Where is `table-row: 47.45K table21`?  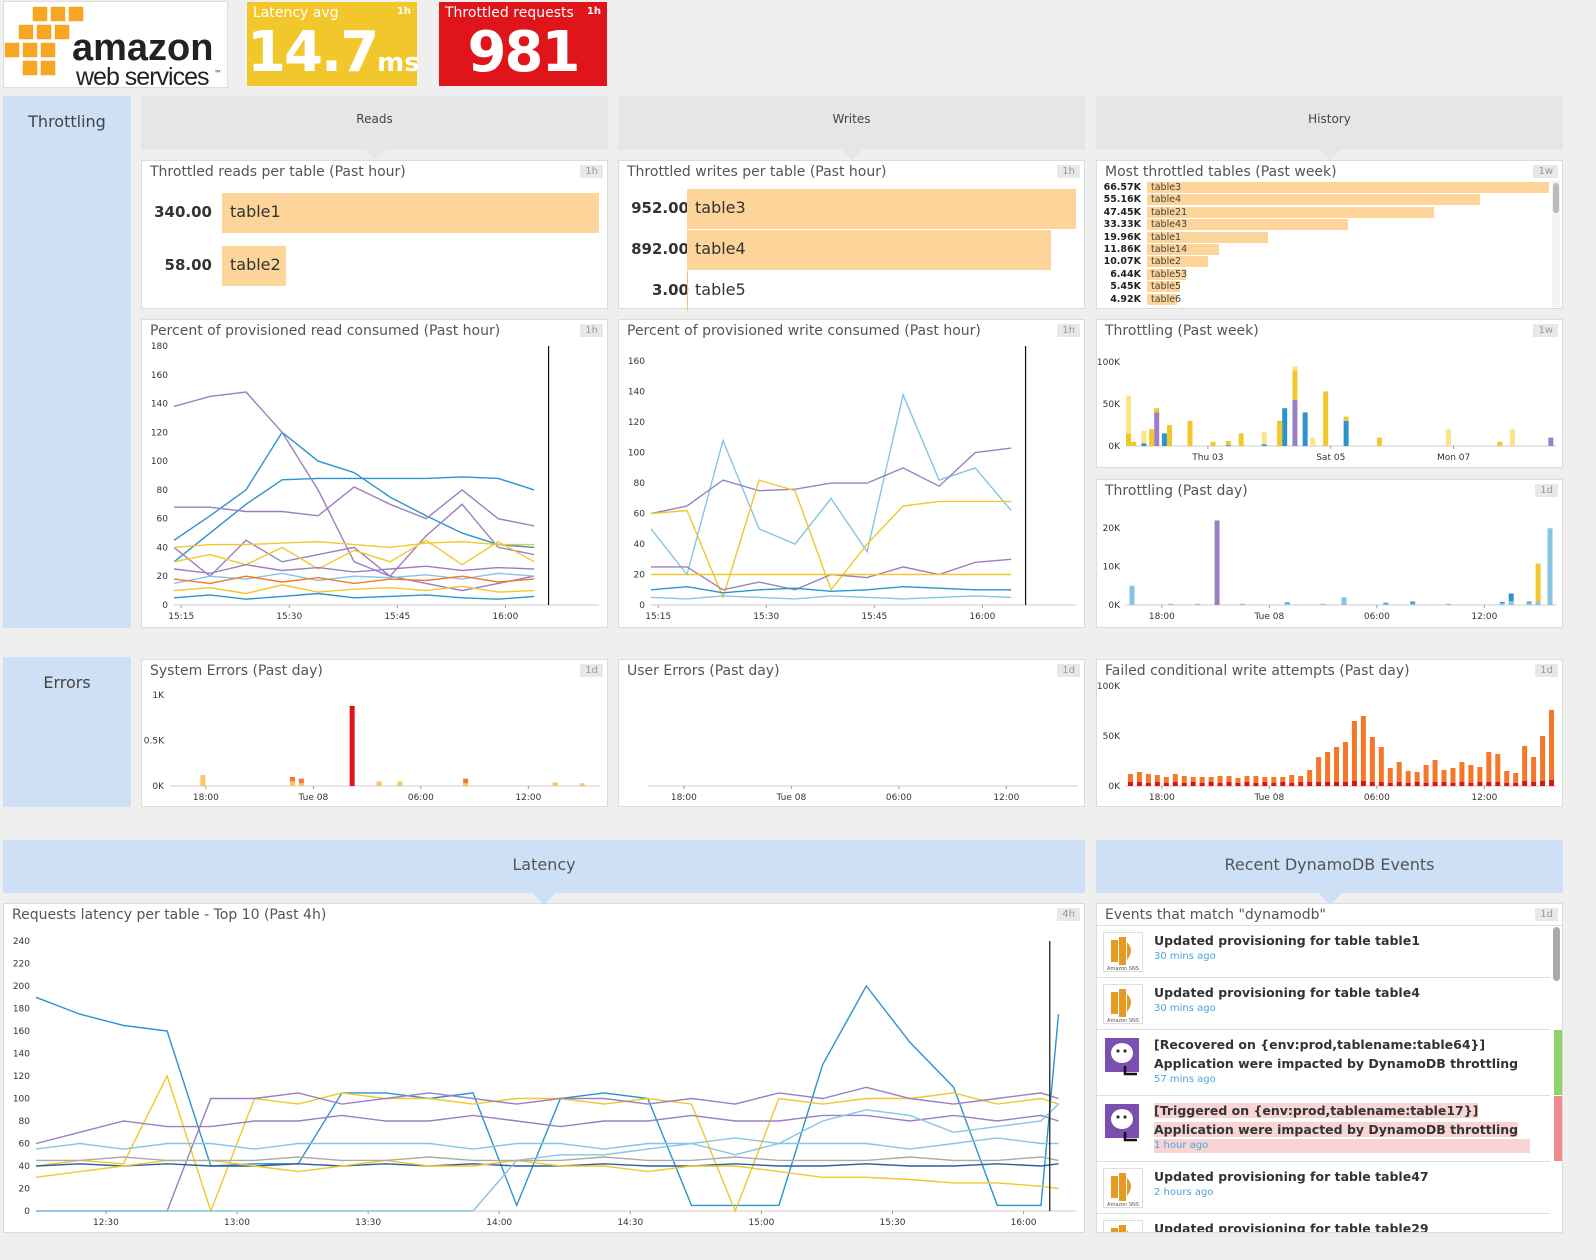
table-row: 47.45K table21 is located at coordinates (1326, 212).